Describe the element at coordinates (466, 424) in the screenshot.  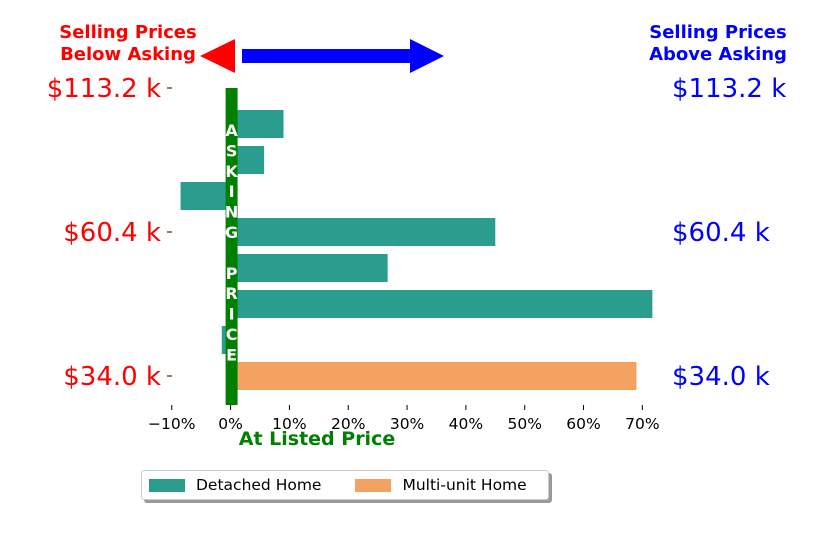
I see `x-tick-label-6: 40%` at that location.